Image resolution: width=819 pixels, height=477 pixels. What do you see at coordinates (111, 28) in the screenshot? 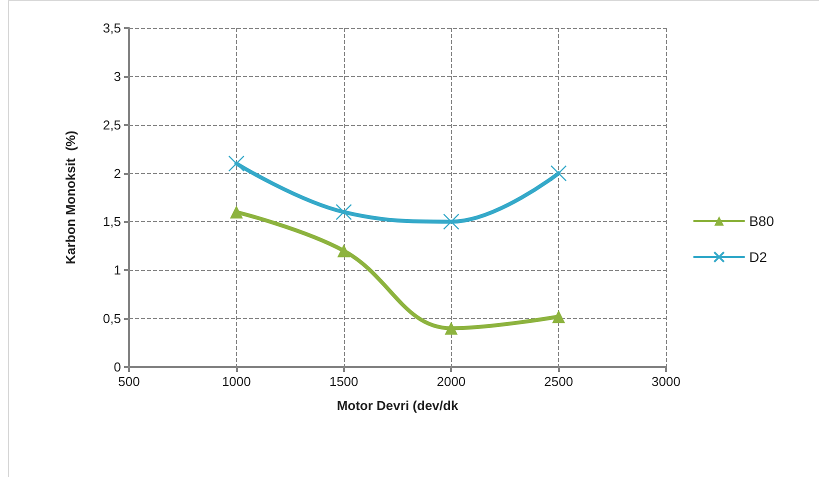
I see `y-tick-label: 3,5` at bounding box center [111, 28].